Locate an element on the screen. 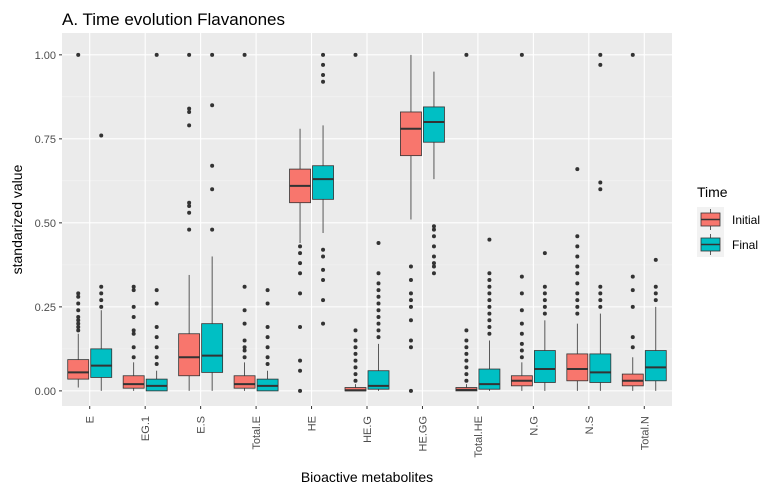 The width and height of the screenshot is (777, 491). box-final-Total.HE is located at coordinates (489, 314).